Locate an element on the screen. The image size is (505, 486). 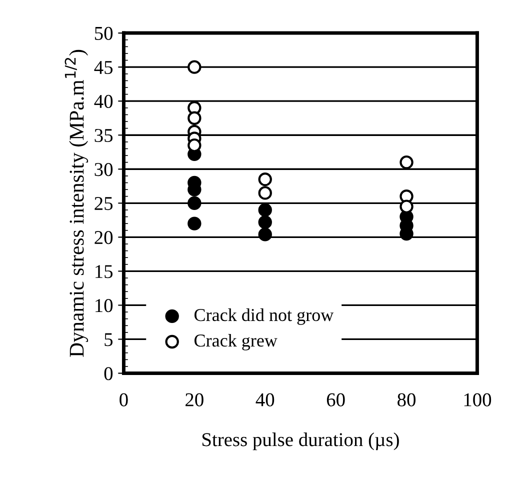
x-tick-label: 60 is located at coordinates (335, 399).